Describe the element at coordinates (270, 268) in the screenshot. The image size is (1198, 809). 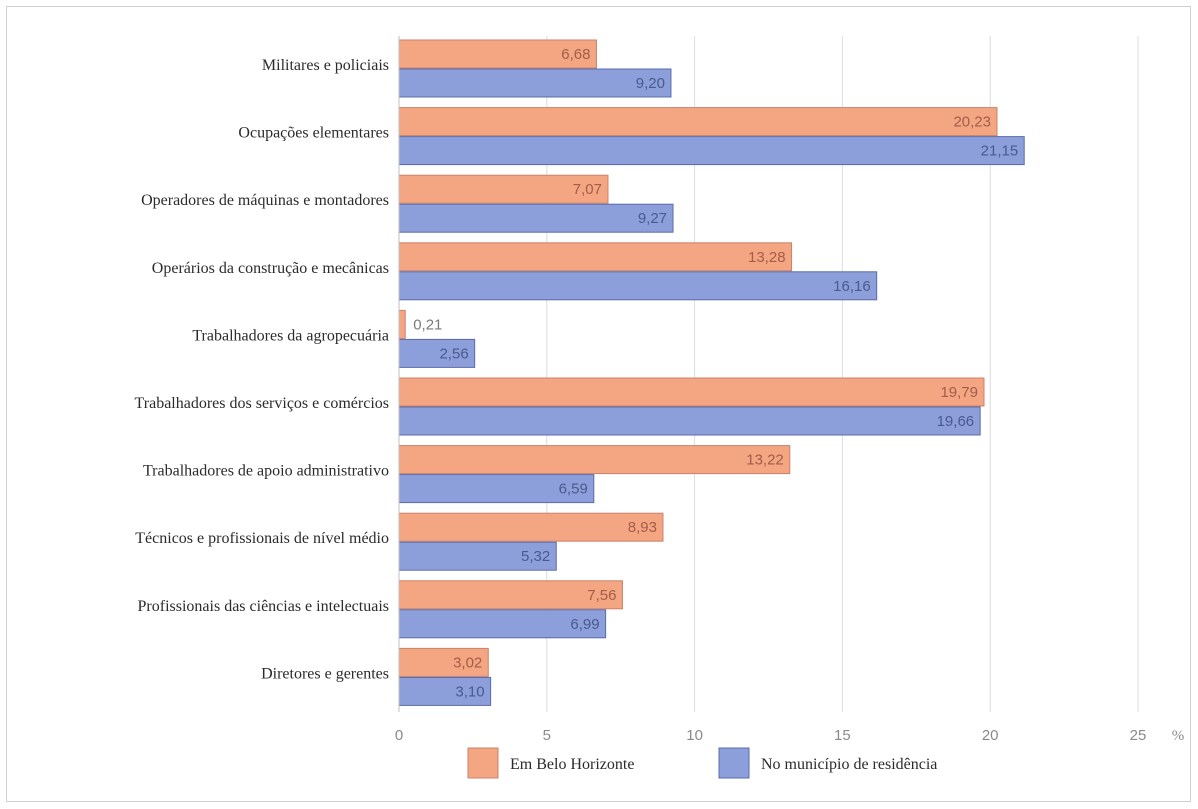
I see `category-label: Operários da construção e mecânicas` at that location.